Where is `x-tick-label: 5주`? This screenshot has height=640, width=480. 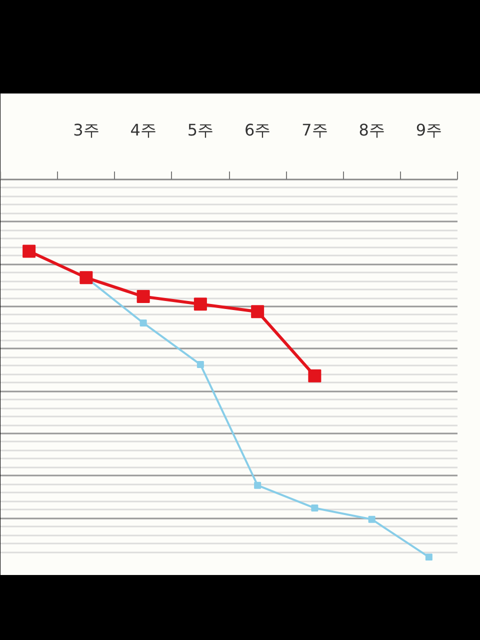 x-tick-label: 5주 is located at coordinates (200, 130).